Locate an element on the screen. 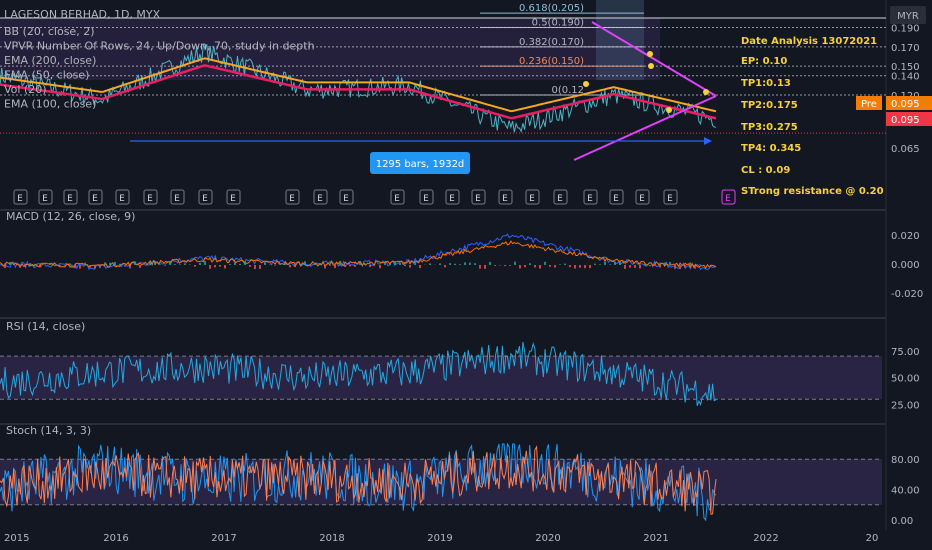  price-tick-label: 0.140 is located at coordinates (905, 77).